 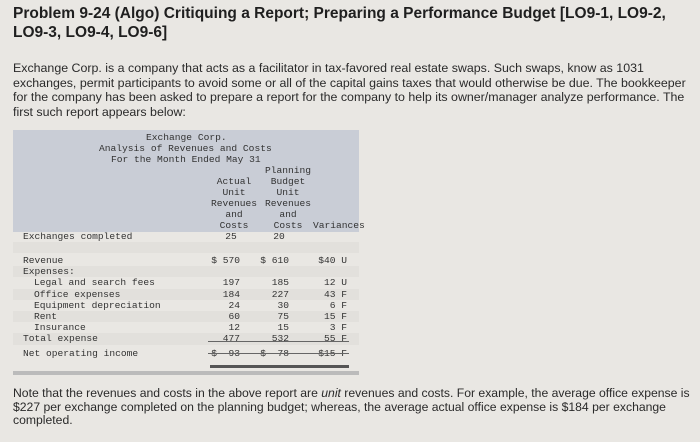 What do you see at coordinates (231, 283) in the screenshot?
I see `actual-value: 197` at bounding box center [231, 283].